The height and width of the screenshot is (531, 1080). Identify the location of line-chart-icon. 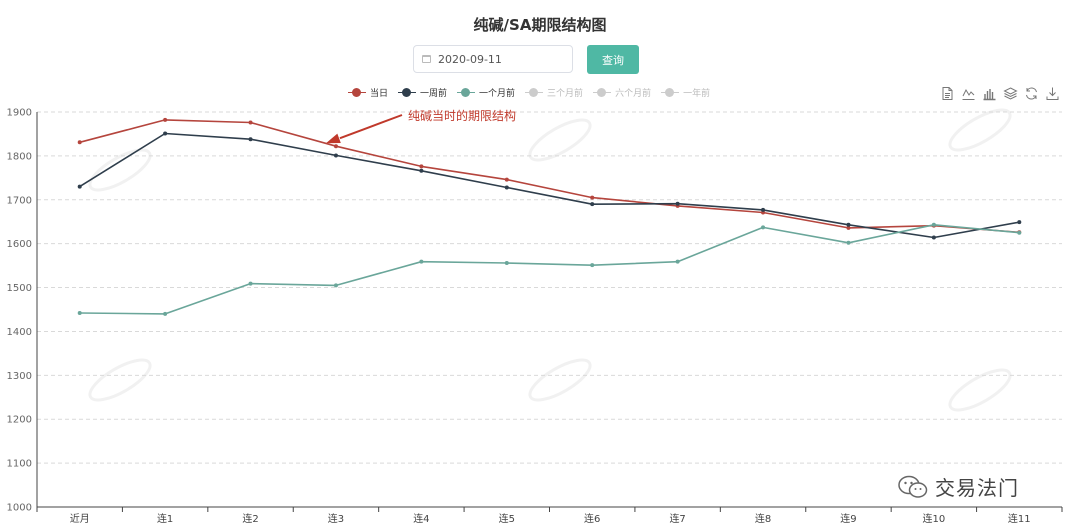
(968, 93).